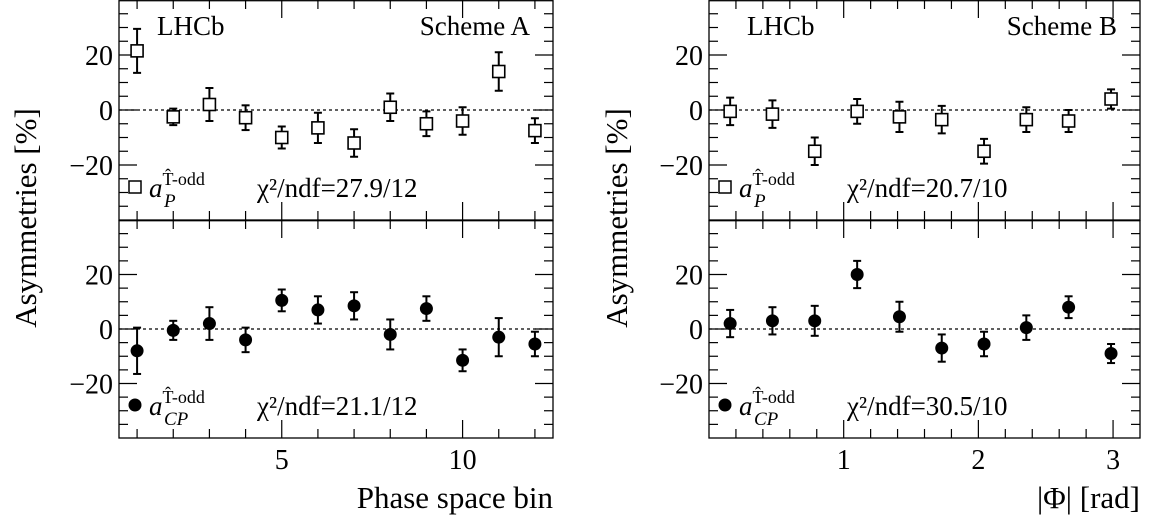 The height and width of the screenshot is (521, 1152). Describe the element at coordinates (927, 188) in the screenshot. I see `chi2-text: χ²/ndf=20.7/10` at that location.